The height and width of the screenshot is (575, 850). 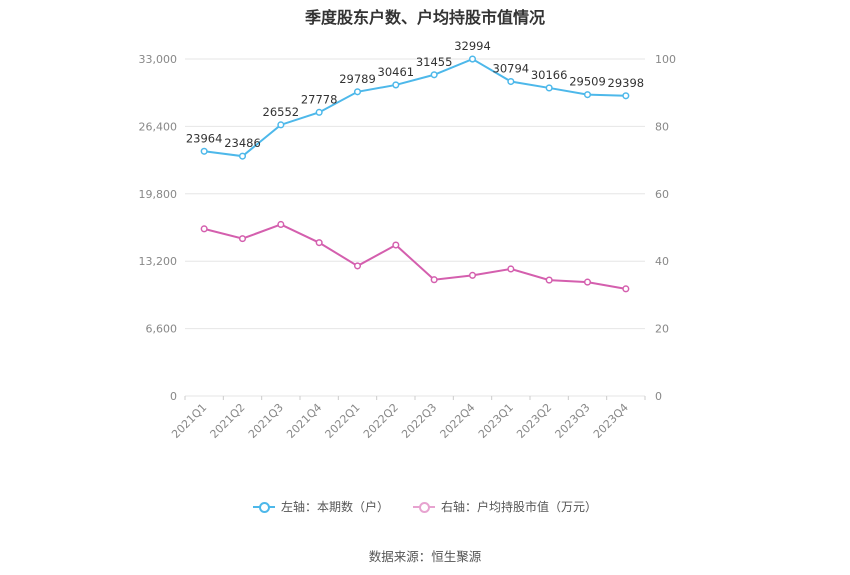 What do you see at coordinates (396, 72) in the screenshot?
I see `data-label: 30461` at bounding box center [396, 72].